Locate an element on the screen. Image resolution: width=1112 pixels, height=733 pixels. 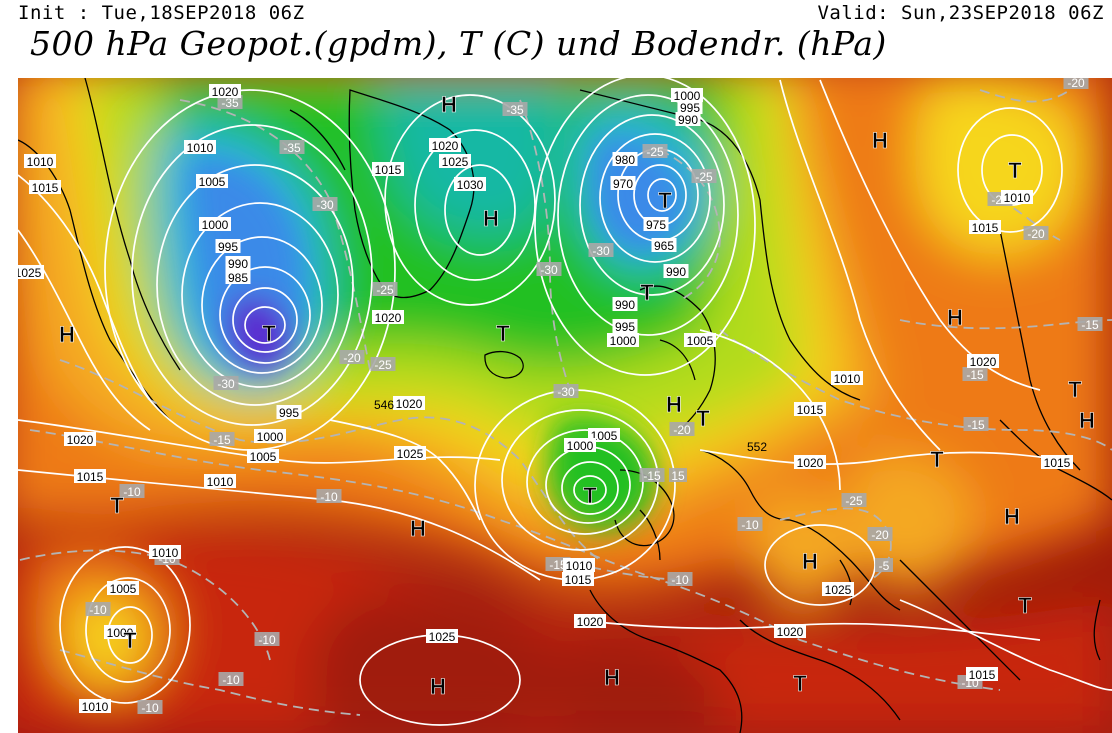
geopotential-labels: 546 552 is located at coordinates (570, 426).